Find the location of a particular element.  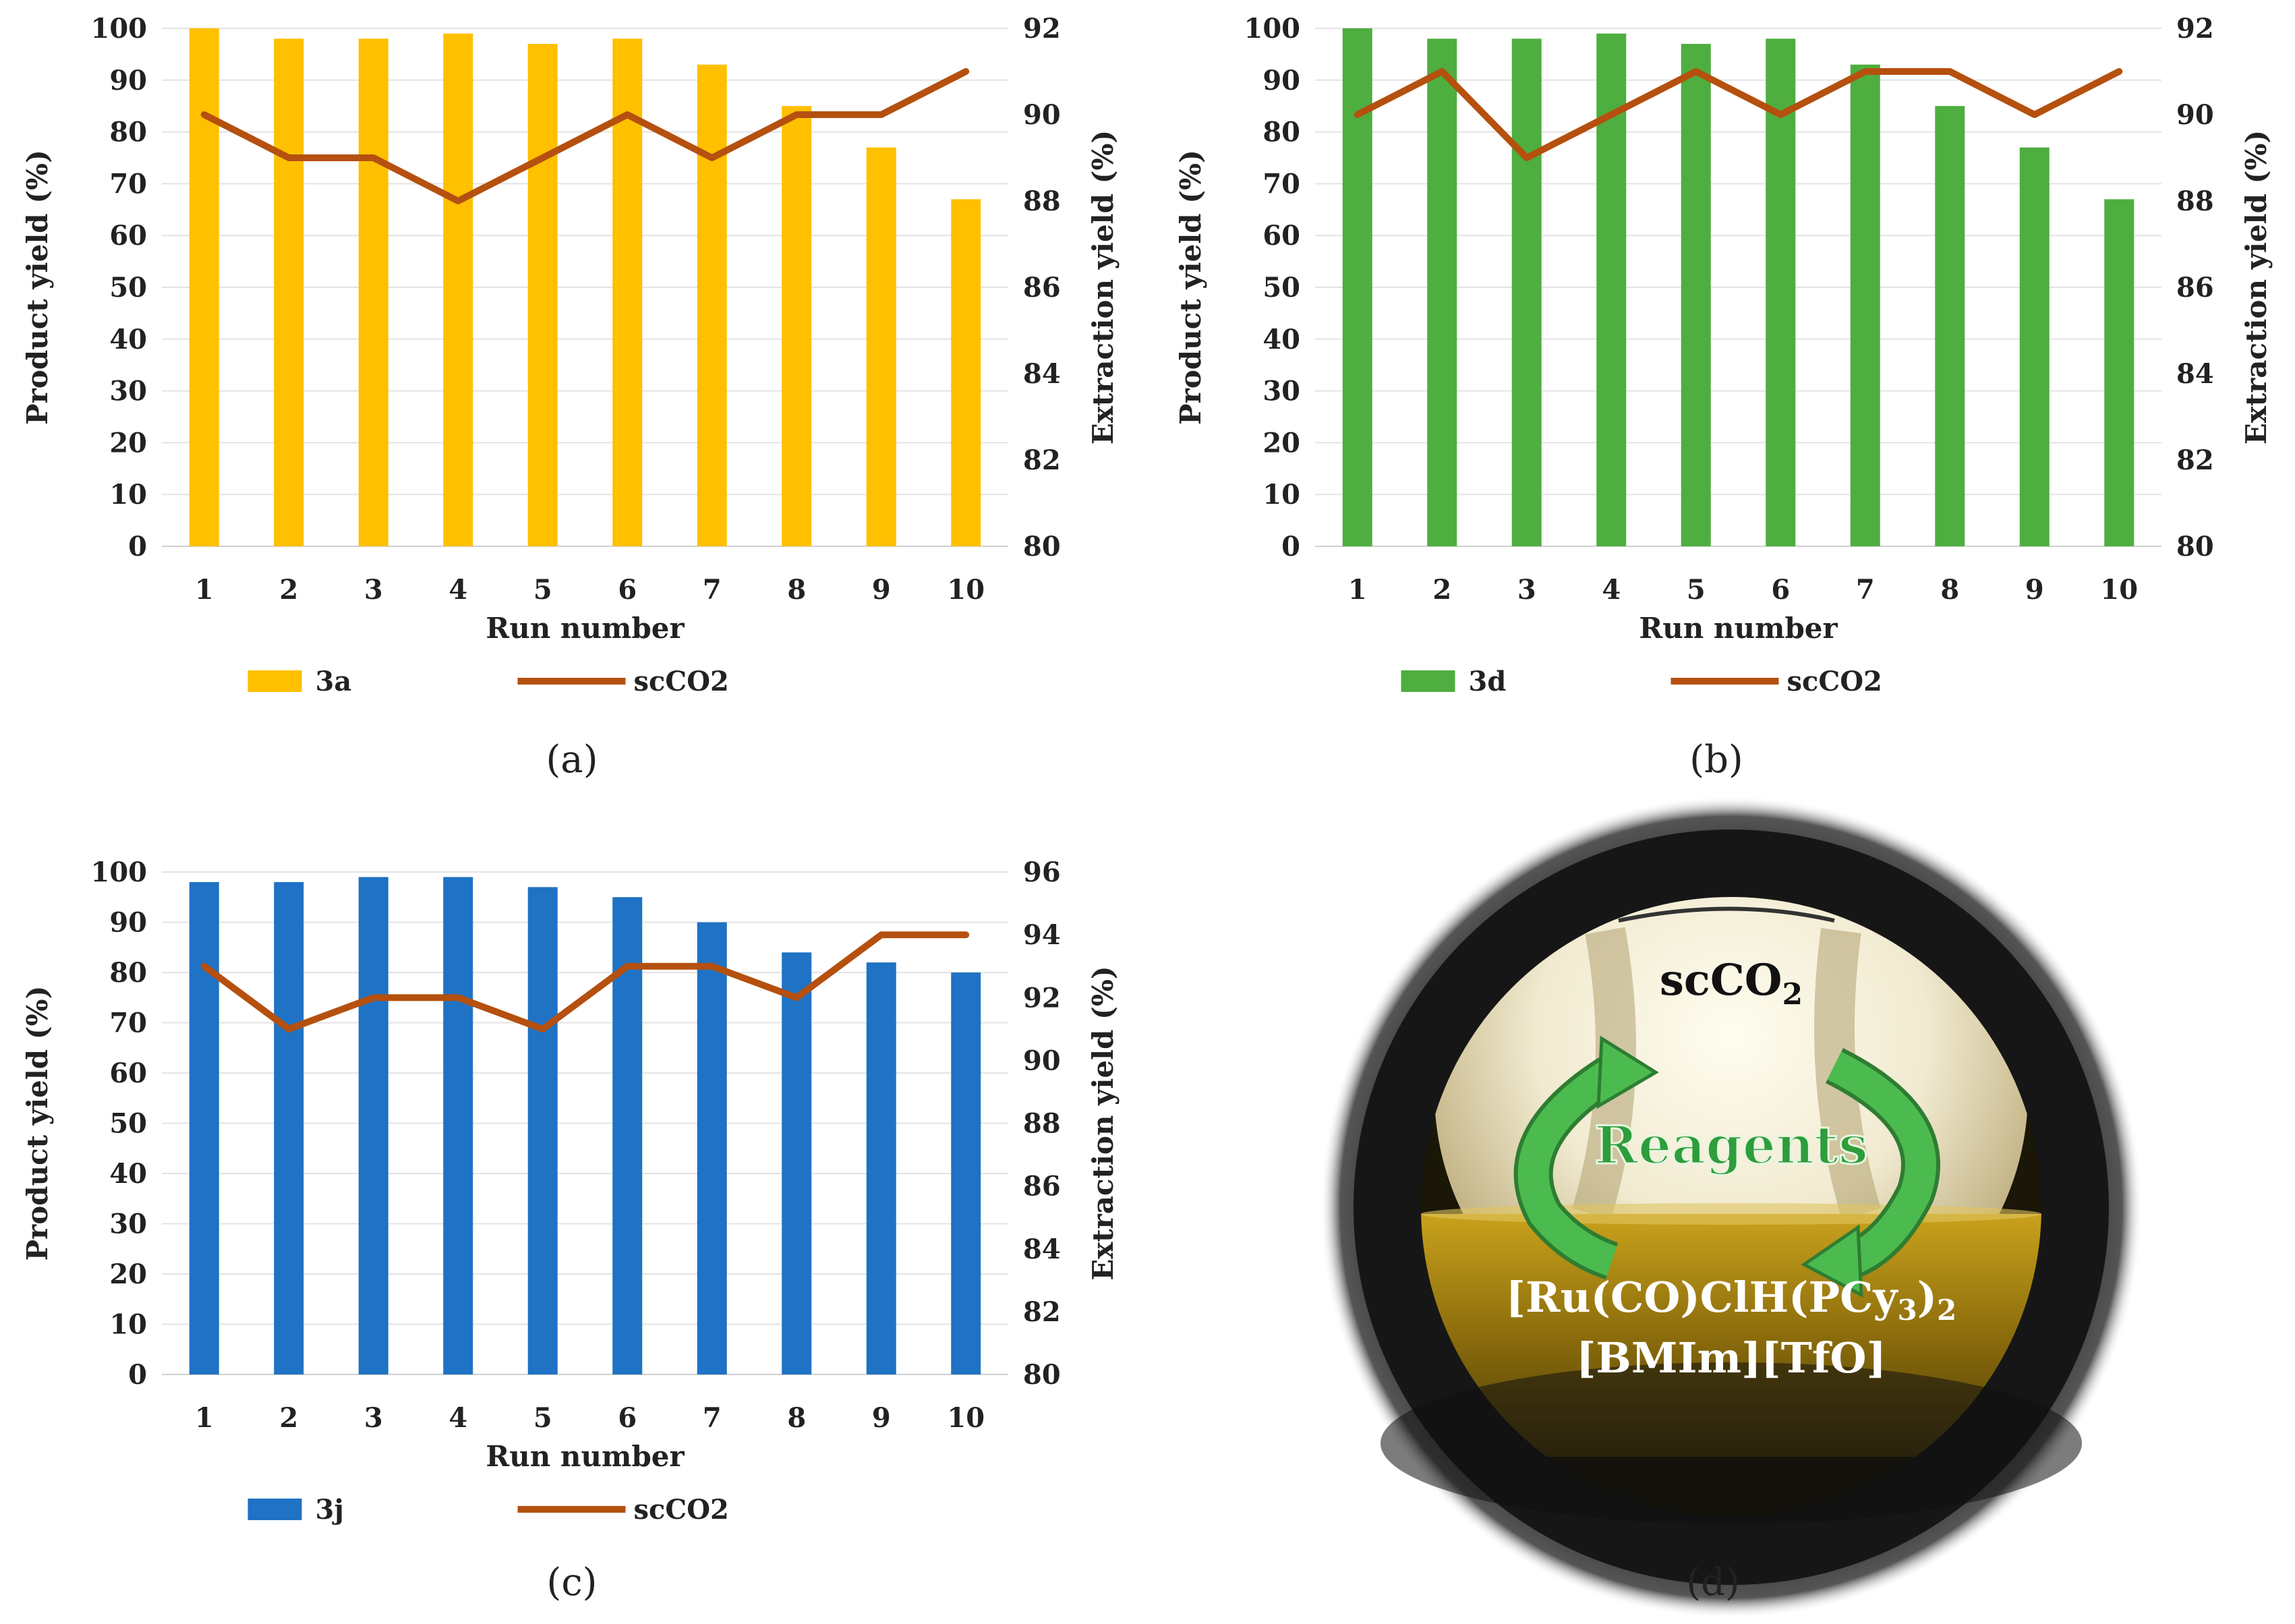

legend-swatch-3a is located at coordinates (275, 681).